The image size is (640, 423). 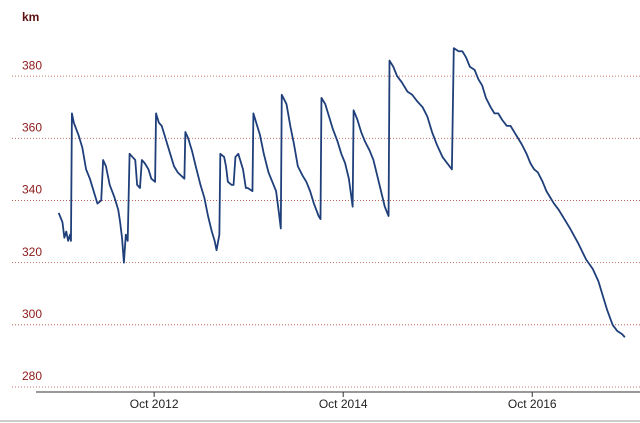 What do you see at coordinates (32, 314) in the screenshot?
I see `y-tick-label: 300` at bounding box center [32, 314].